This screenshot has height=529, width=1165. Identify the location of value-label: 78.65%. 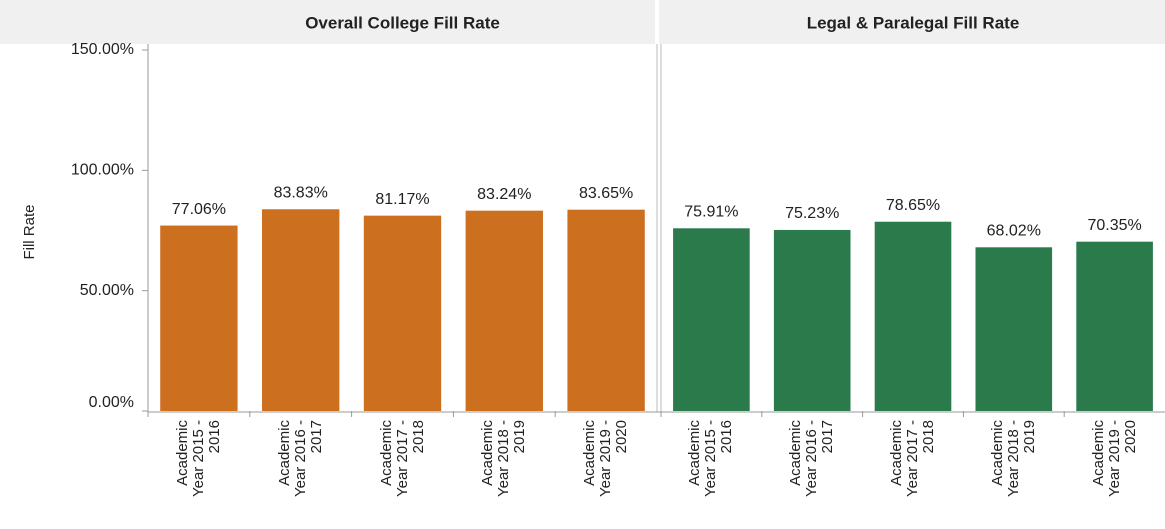
(913, 205).